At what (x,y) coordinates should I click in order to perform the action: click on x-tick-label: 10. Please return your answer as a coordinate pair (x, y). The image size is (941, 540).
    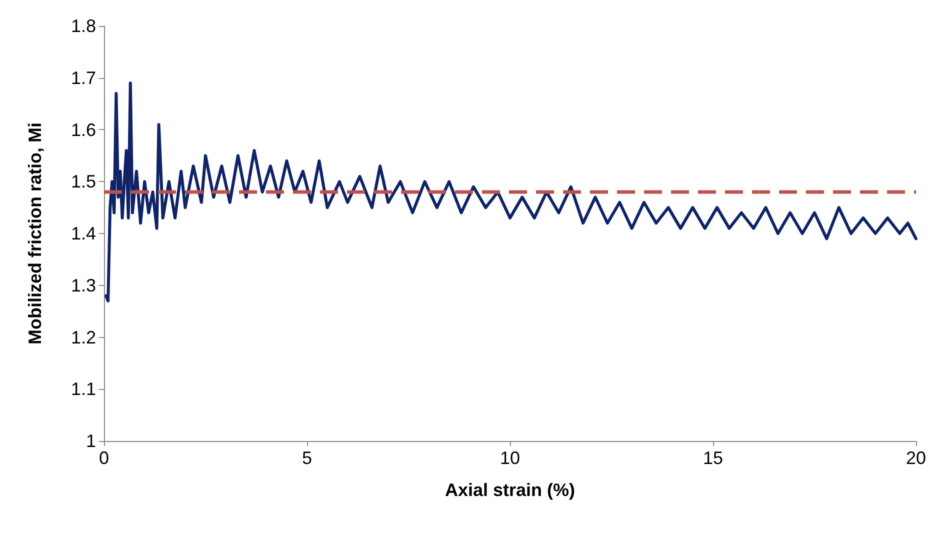
    Looking at the image, I should click on (510, 458).